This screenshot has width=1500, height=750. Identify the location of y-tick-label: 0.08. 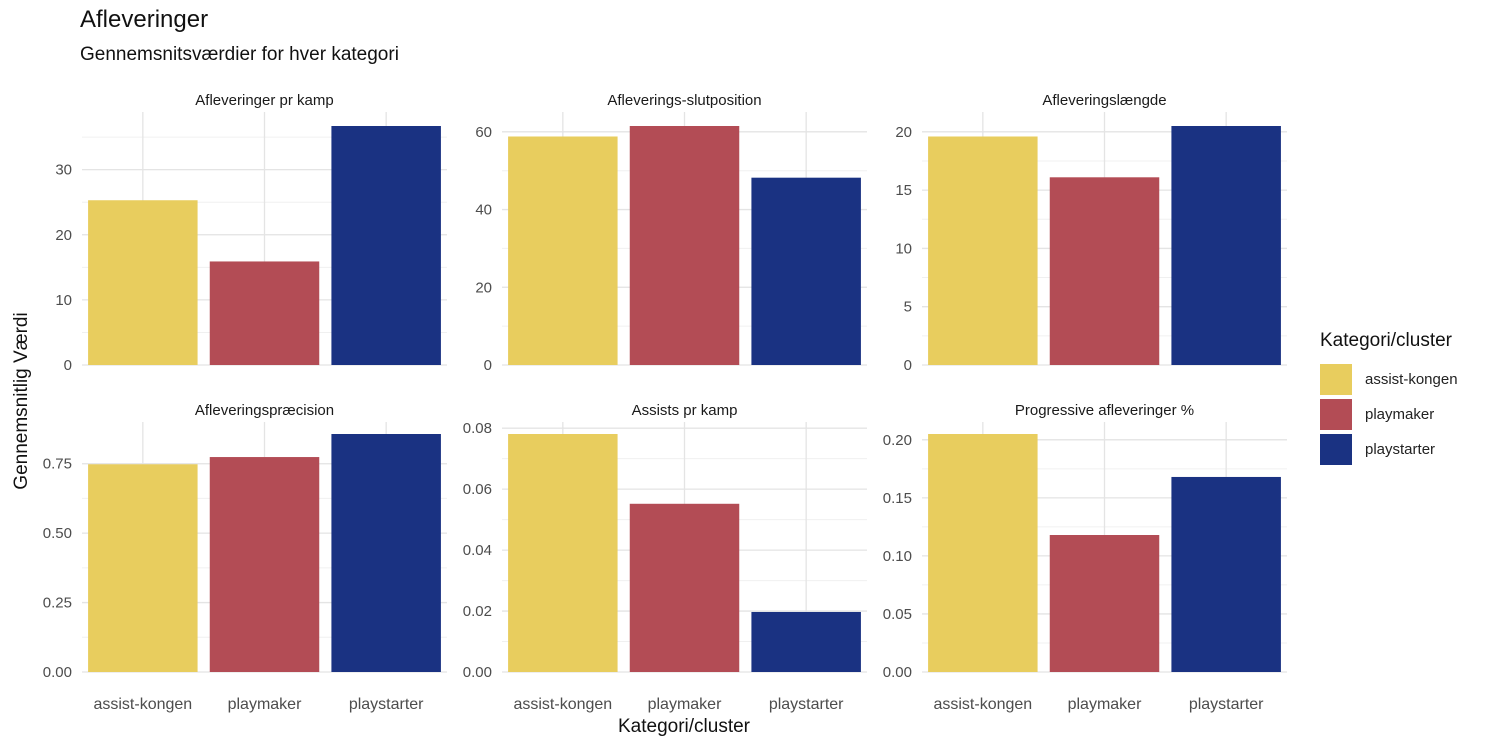
(477, 428).